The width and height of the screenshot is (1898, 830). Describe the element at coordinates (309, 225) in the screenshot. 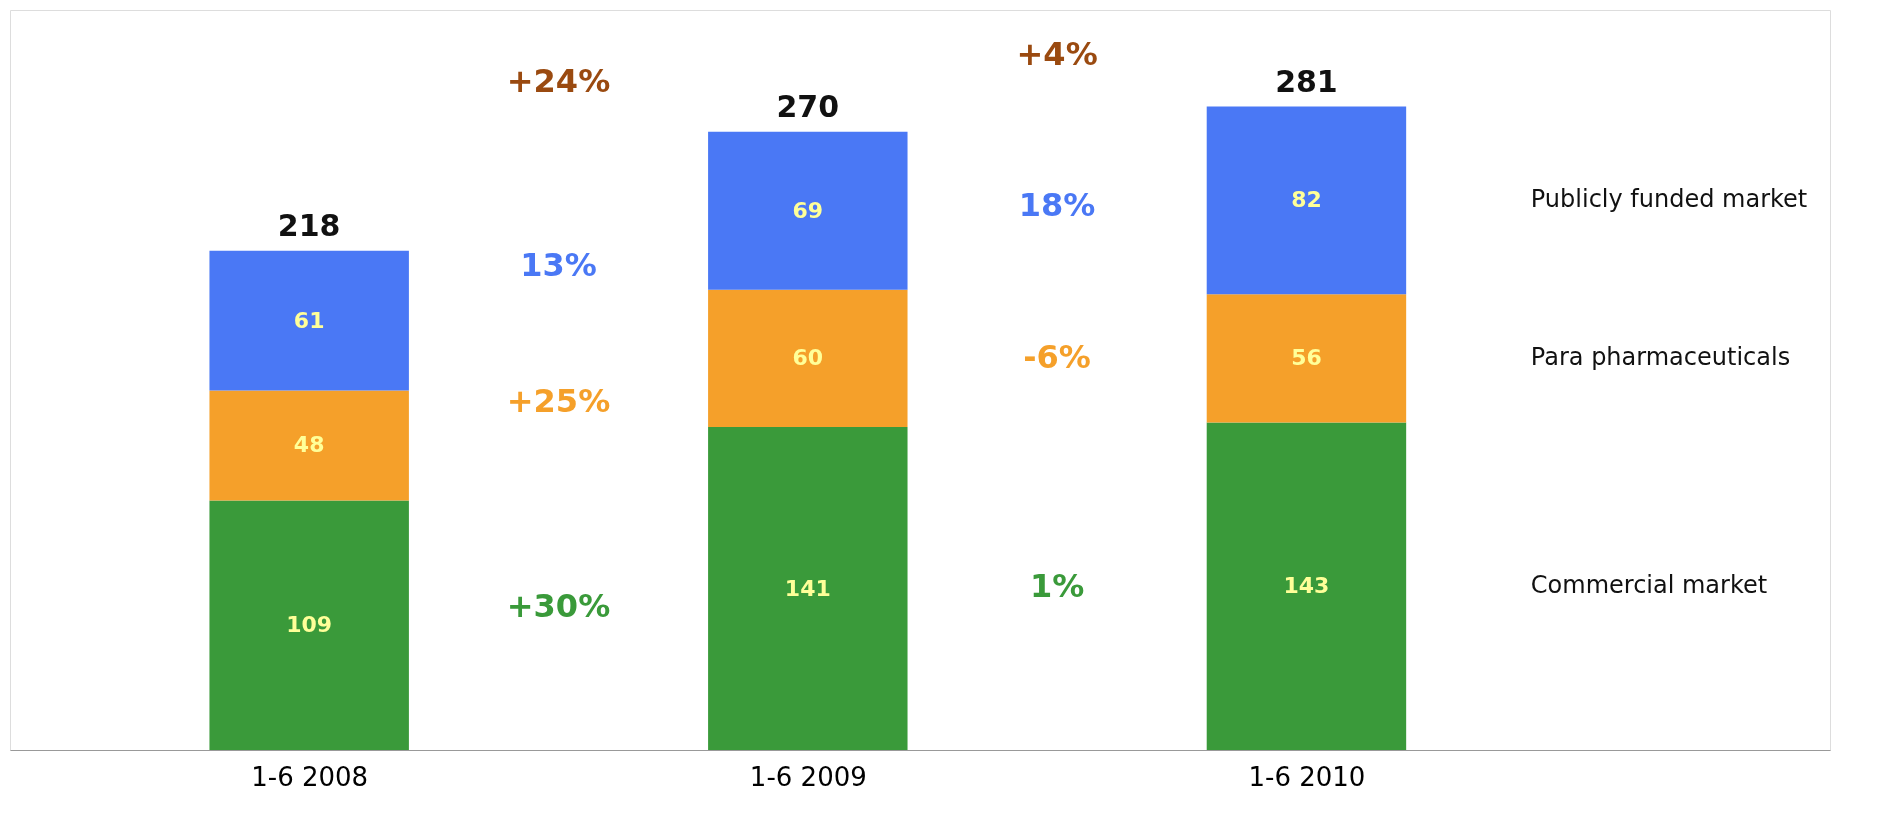

I see `total-label: 218` at that location.